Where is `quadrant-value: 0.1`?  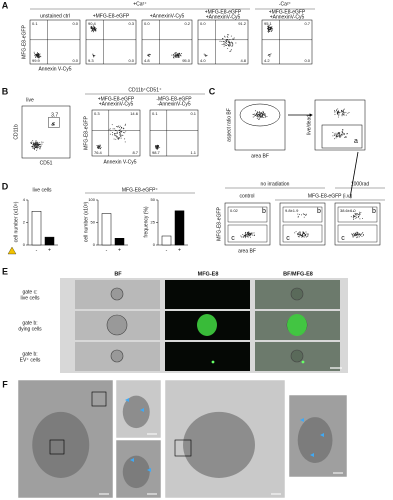 quadrant-value: 0.1 is located at coordinates (35, 23).